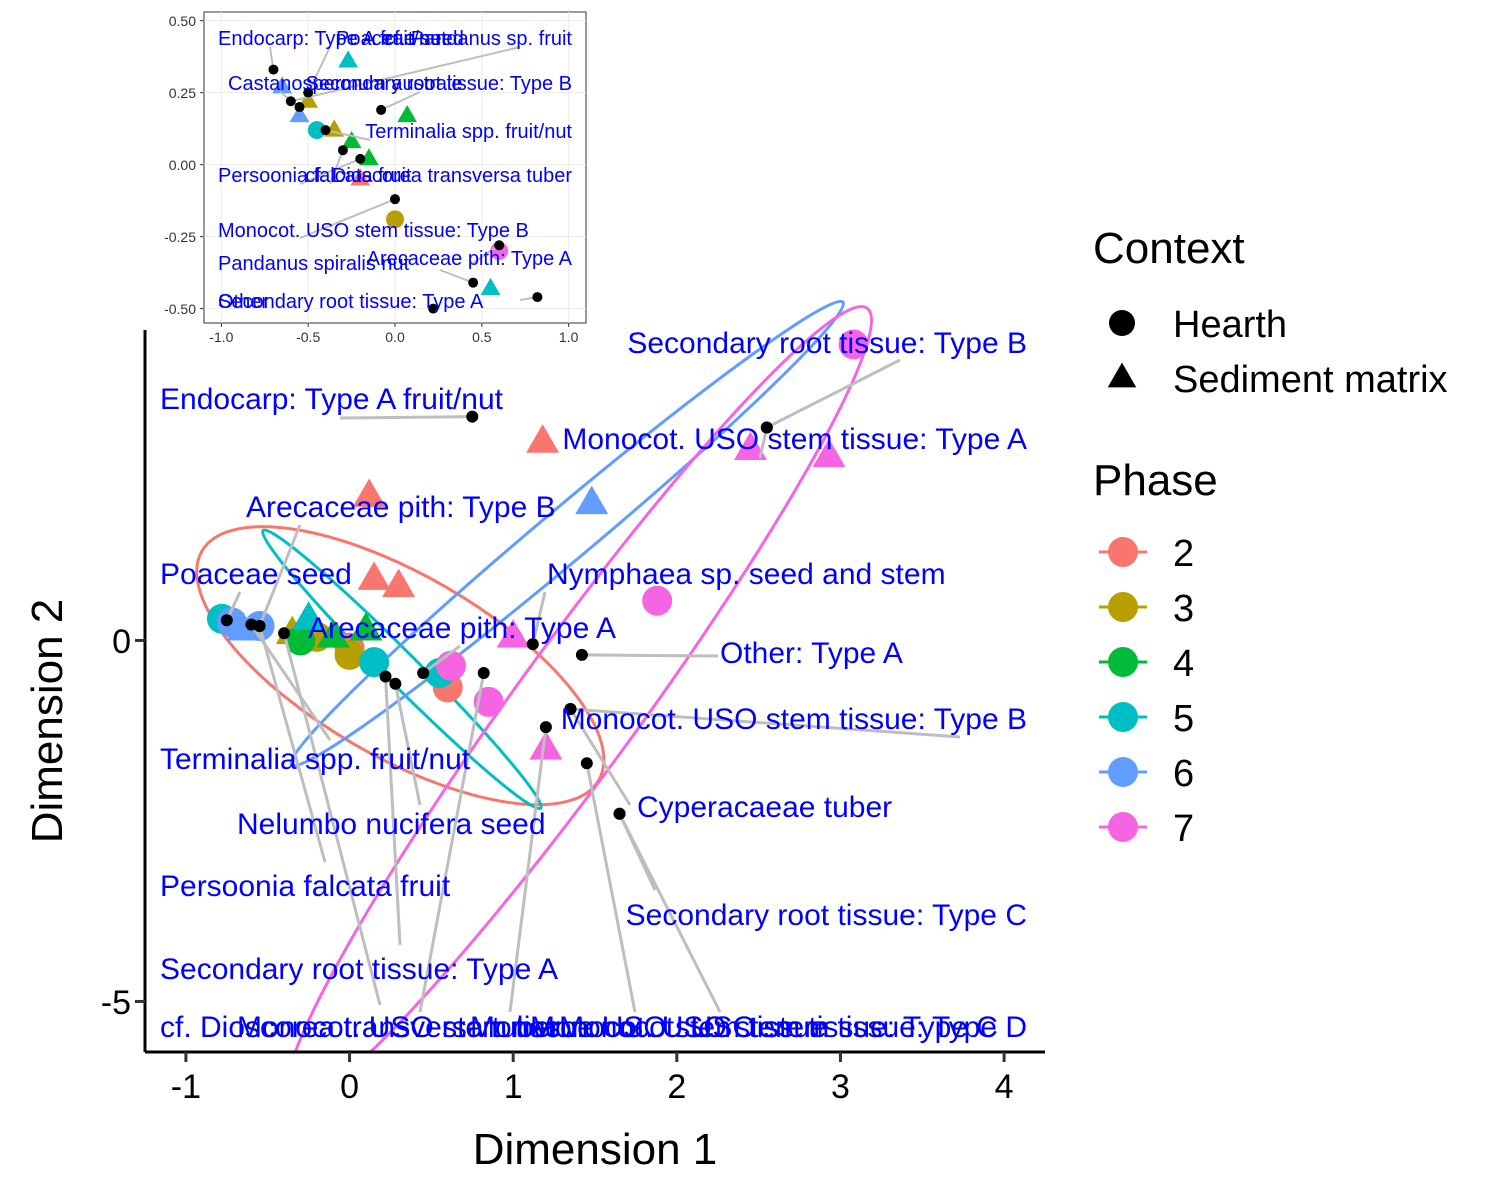 The height and width of the screenshot is (1200, 1500). What do you see at coordinates (415, 1027) in the screenshot?
I see `taxon-label: Monocot. USO stem tissue` at bounding box center [415, 1027].